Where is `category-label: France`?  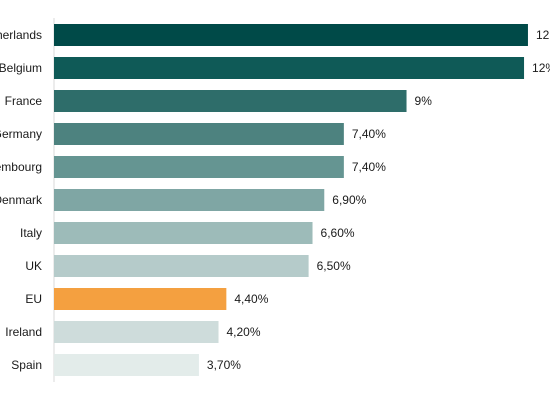
category-label: France is located at coordinates (24, 101).